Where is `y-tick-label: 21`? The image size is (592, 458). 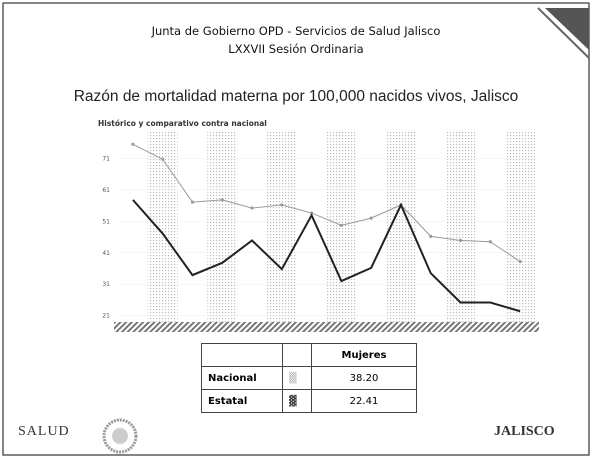 y-tick-label: 21 is located at coordinates (106, 316).